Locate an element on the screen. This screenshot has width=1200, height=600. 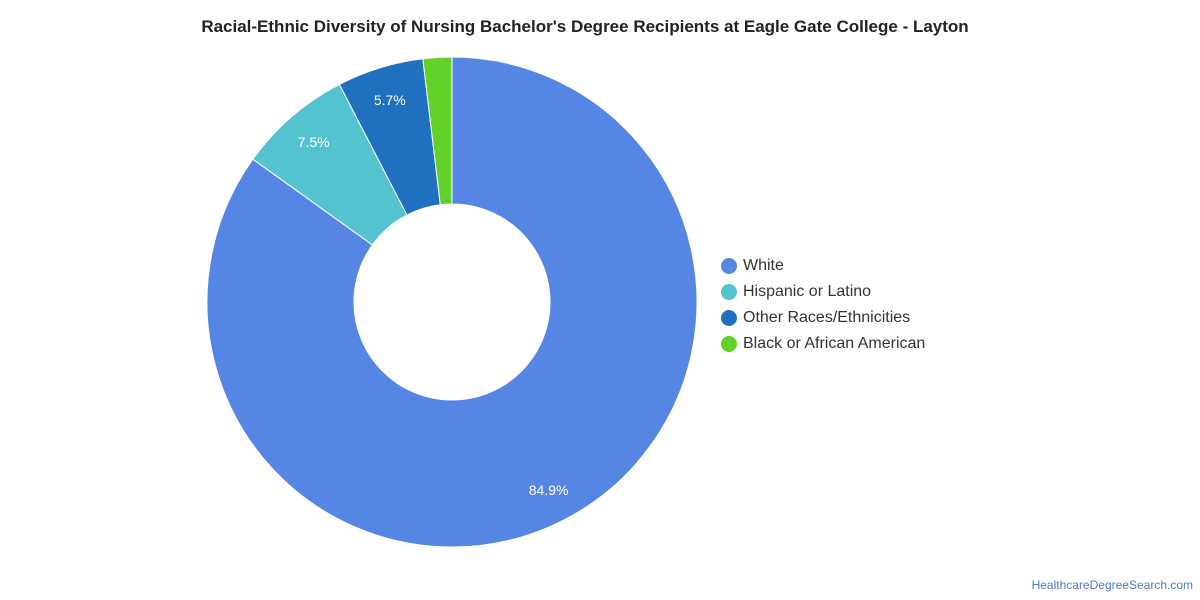
data-label-hispanic-or-latino: 7.5% is located at coordinates (314, 142).